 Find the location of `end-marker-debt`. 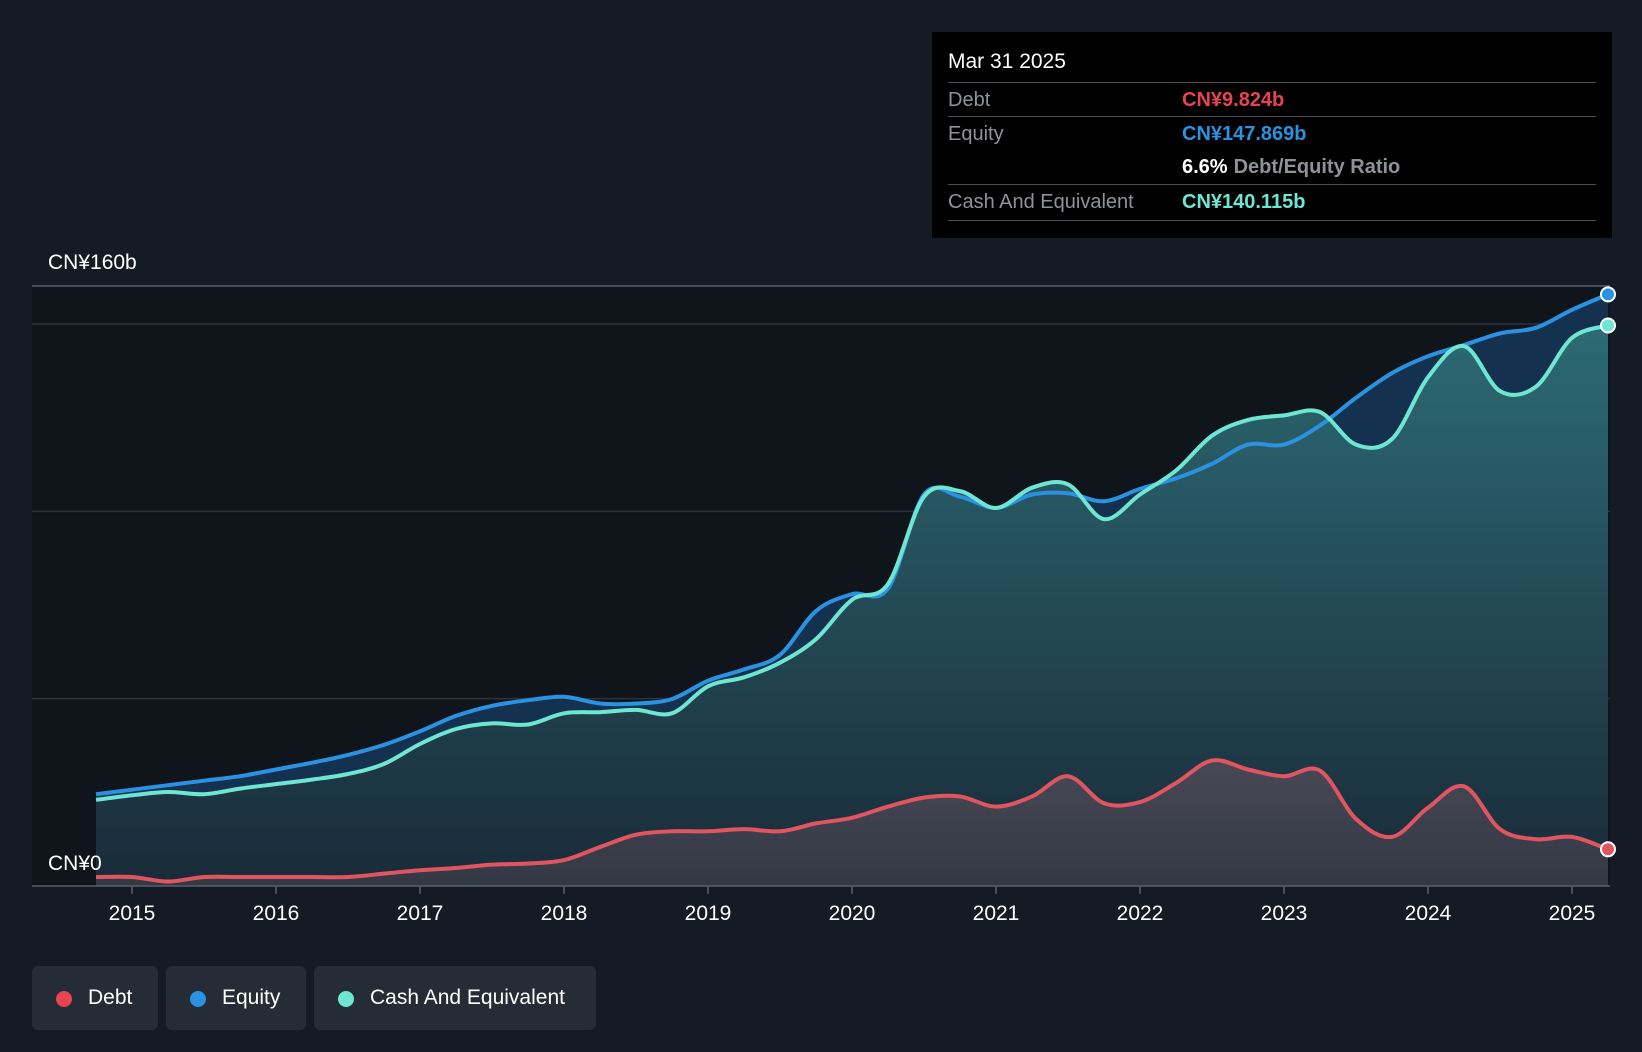

end-marker-debt is located at coordinates (1608, 849).